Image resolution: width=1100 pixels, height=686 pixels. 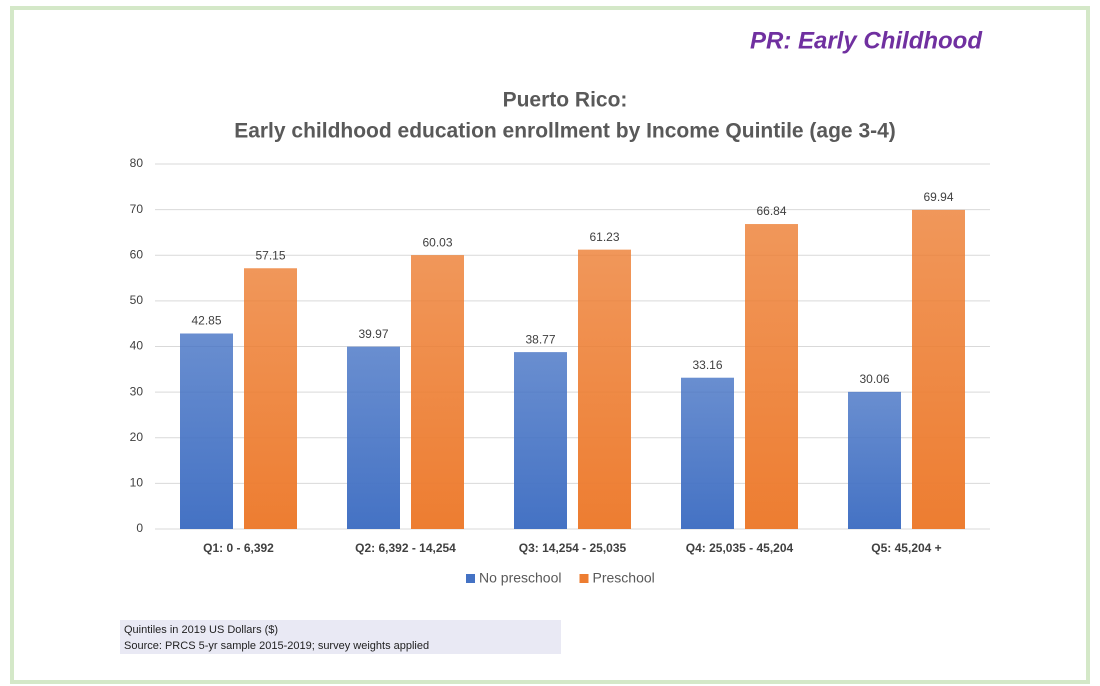 What do you see at coordinates (874, 379) in the screenshot?
I see `value-label: 30.06` at bounding box center [874, 379].